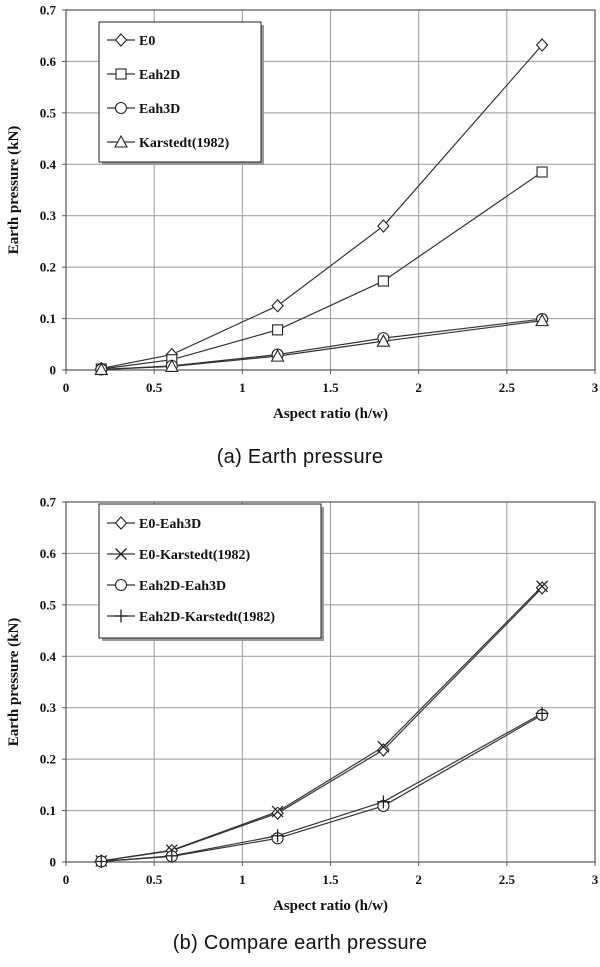 This screenshot has width=600, height=967. Describe the element at coordinates (330, 906) in the screenshot. I see `chart-b-xlabel: Aspect ratio (h/w)` at that location.